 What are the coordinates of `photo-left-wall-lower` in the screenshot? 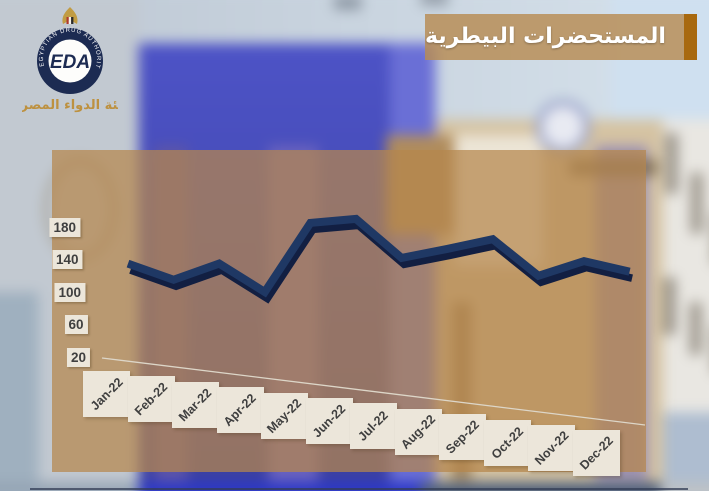 It's located at (19, 389).